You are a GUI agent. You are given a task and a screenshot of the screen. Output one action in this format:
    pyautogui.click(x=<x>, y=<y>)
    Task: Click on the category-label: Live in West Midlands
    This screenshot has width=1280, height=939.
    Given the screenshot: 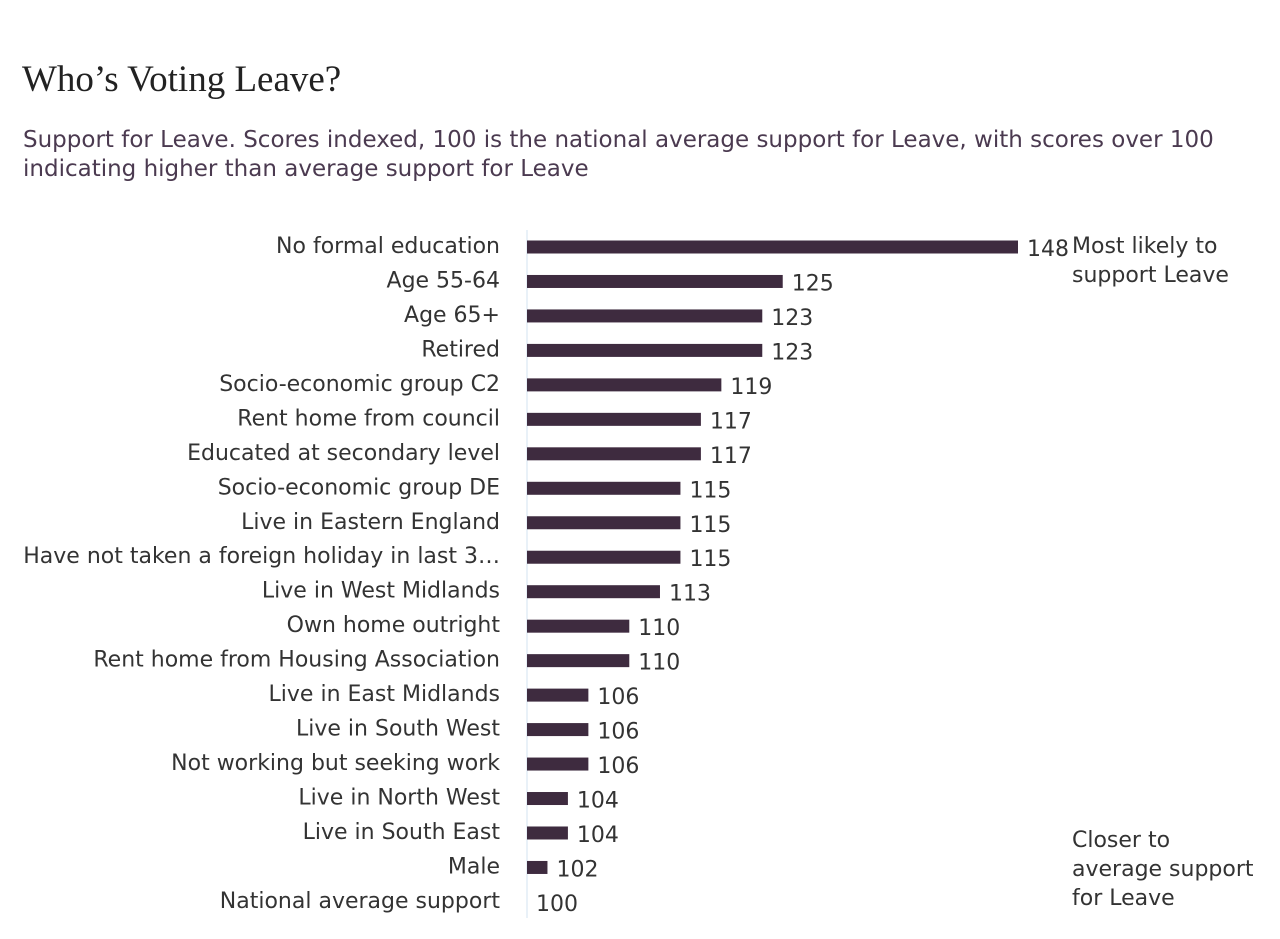 What is the action you would take?
    pyautogui.click(x=381, y=591)
    